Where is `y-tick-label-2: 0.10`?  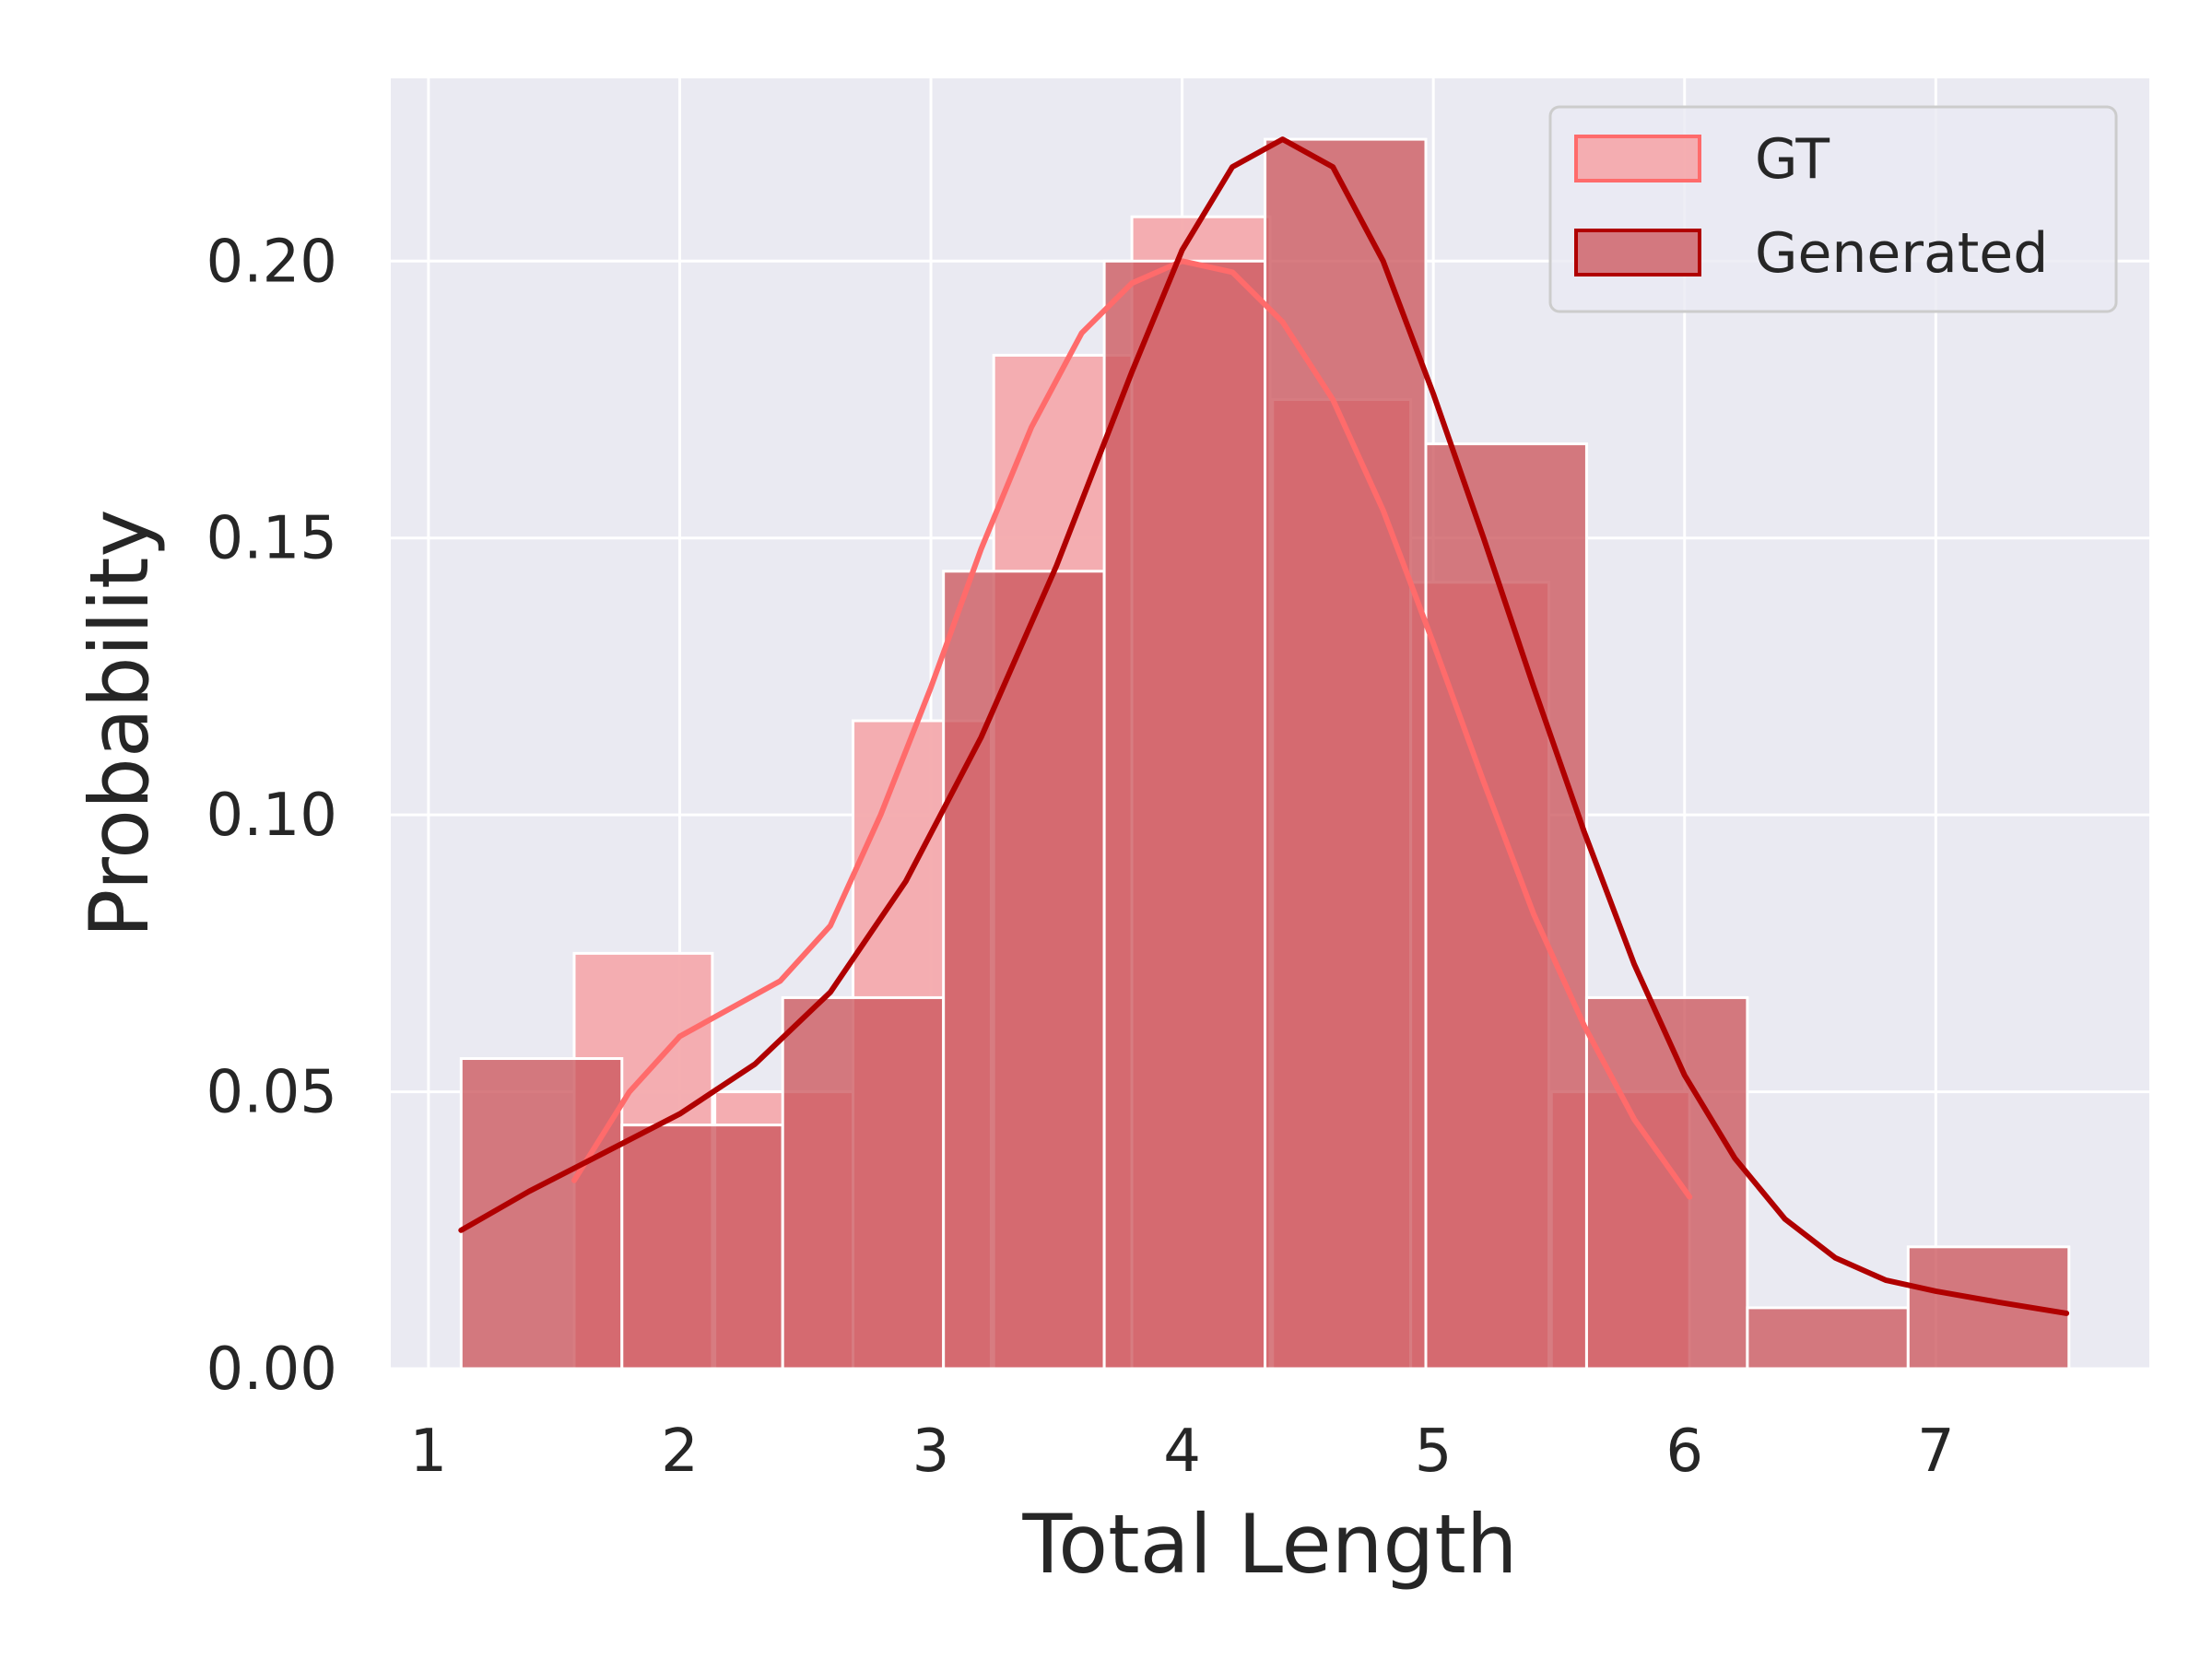 y-tick-label-2: 0.10 is located at coordinates (272, 816).